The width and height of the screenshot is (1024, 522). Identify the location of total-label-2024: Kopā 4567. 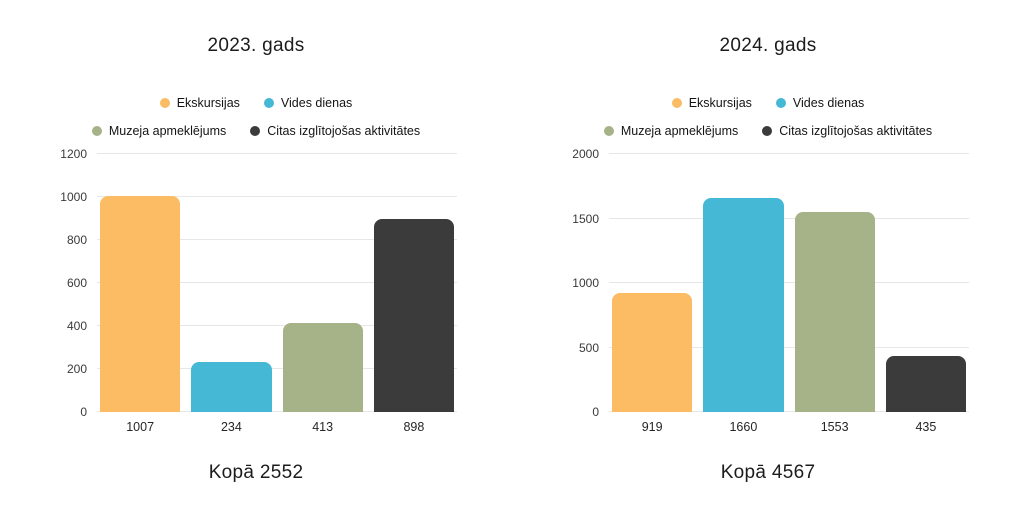
(768, 472).